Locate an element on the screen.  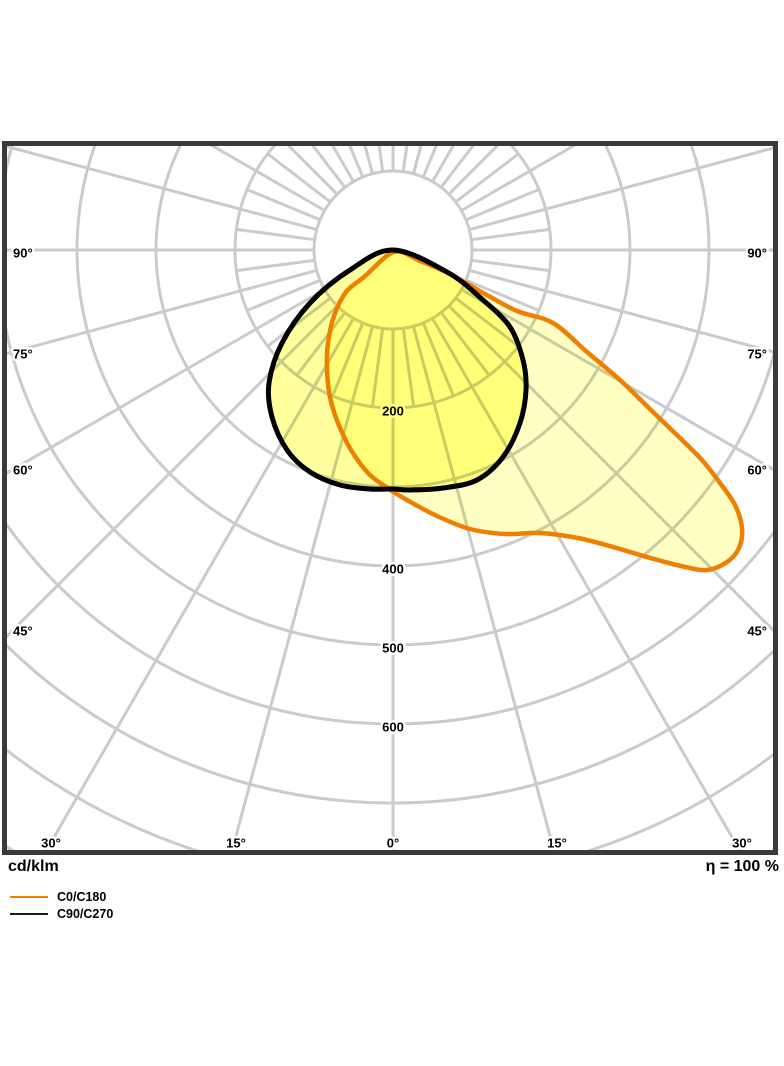
c90-c270-line-swatch is located at coordinates (29, 913).